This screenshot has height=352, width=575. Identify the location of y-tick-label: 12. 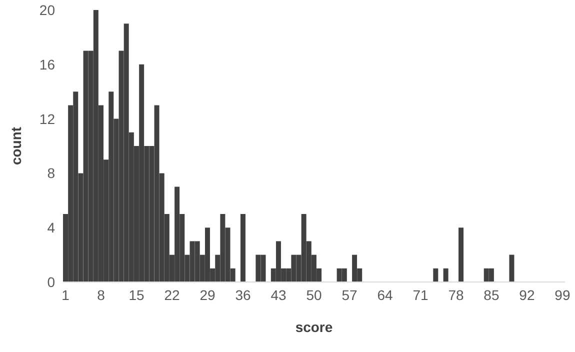
(47, 118).